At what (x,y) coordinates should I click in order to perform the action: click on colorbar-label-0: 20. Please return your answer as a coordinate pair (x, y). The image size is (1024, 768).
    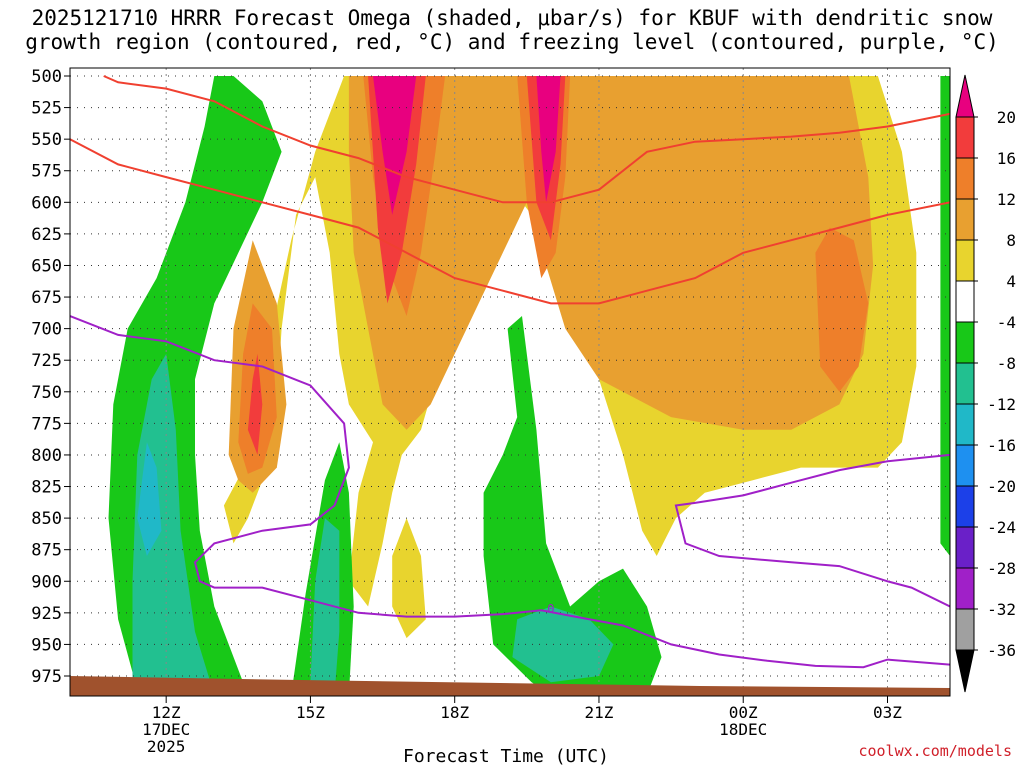
    Looking at the image, I should click on (1006, 117).